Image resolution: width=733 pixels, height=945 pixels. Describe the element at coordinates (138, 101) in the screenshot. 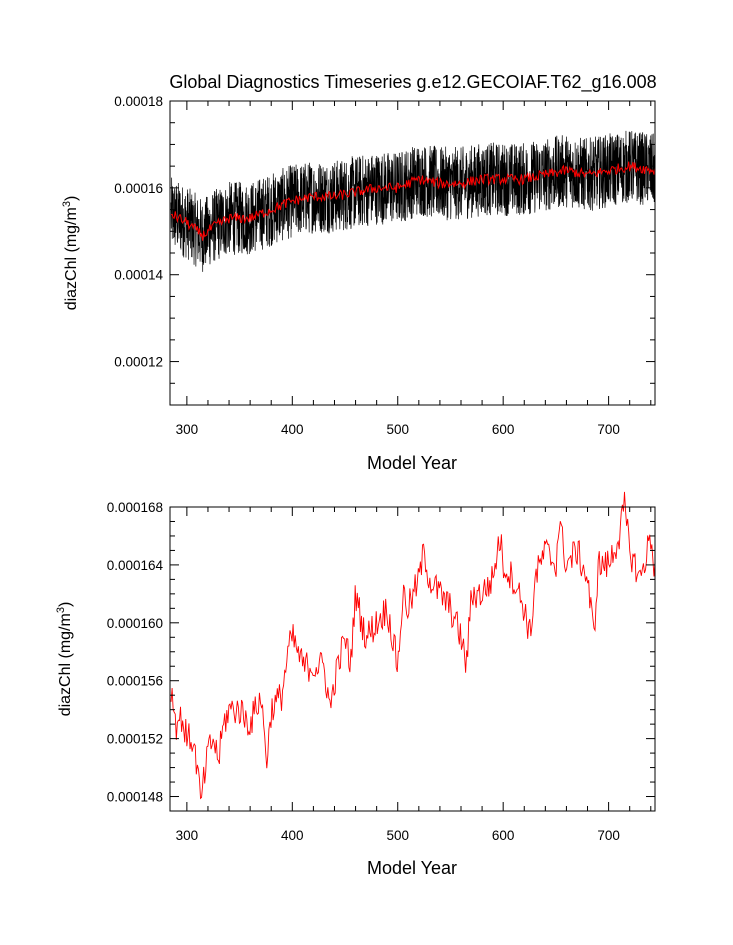

I see `top-y-tick-label: 0.00018` at that location.